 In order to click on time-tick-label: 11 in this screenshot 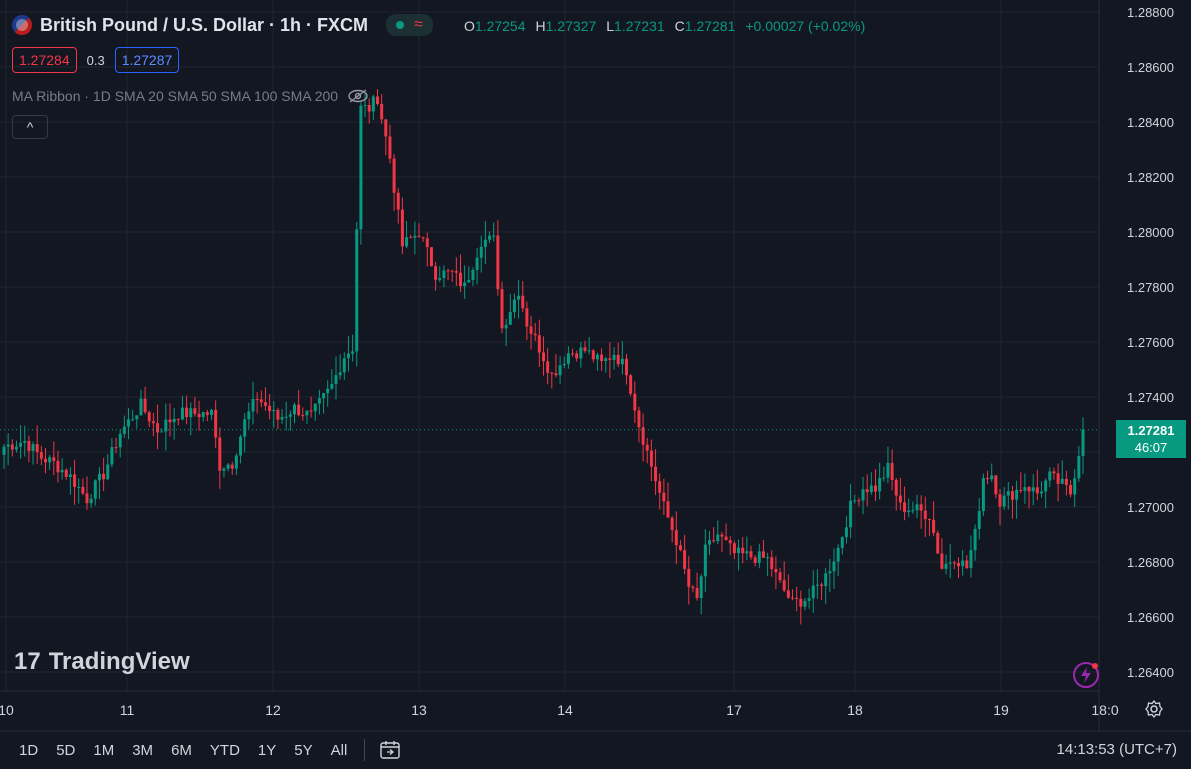, I will do `click(127, 710)`.